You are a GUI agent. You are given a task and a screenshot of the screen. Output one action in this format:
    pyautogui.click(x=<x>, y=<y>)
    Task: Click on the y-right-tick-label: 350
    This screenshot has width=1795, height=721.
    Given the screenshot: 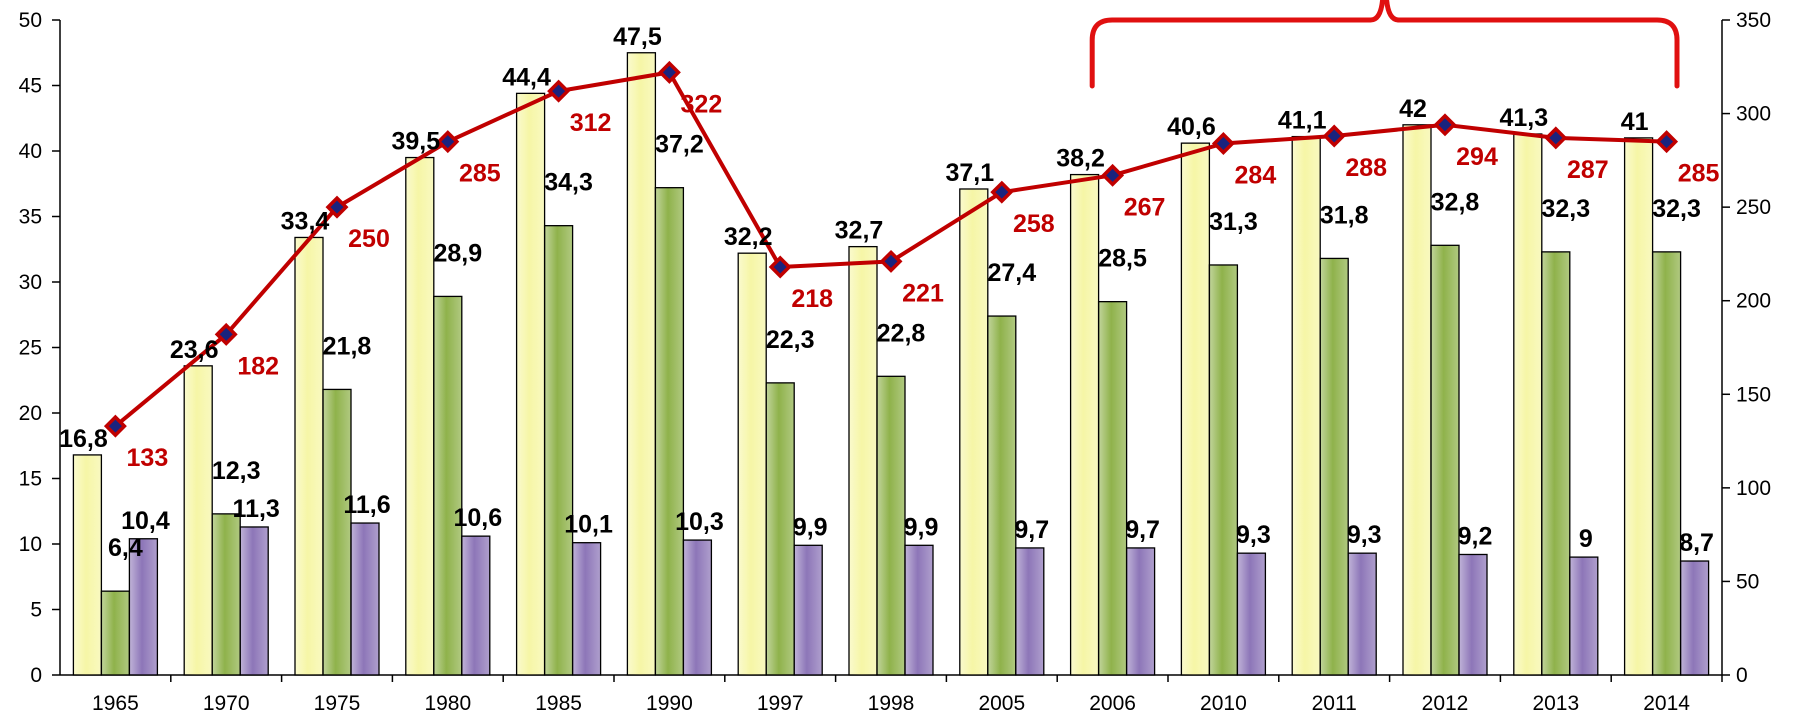 What is the action you would take?
    pyautogui.click(x=1753, y=20)
    